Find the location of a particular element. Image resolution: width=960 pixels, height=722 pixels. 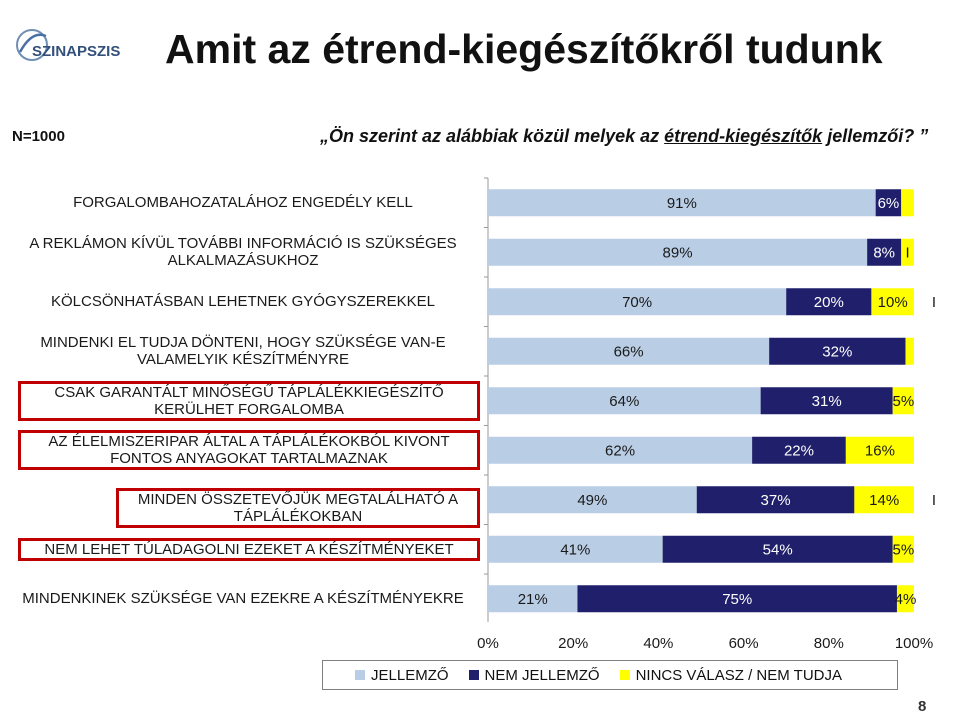

data-label: 54% is located at coordinates (778, 549).